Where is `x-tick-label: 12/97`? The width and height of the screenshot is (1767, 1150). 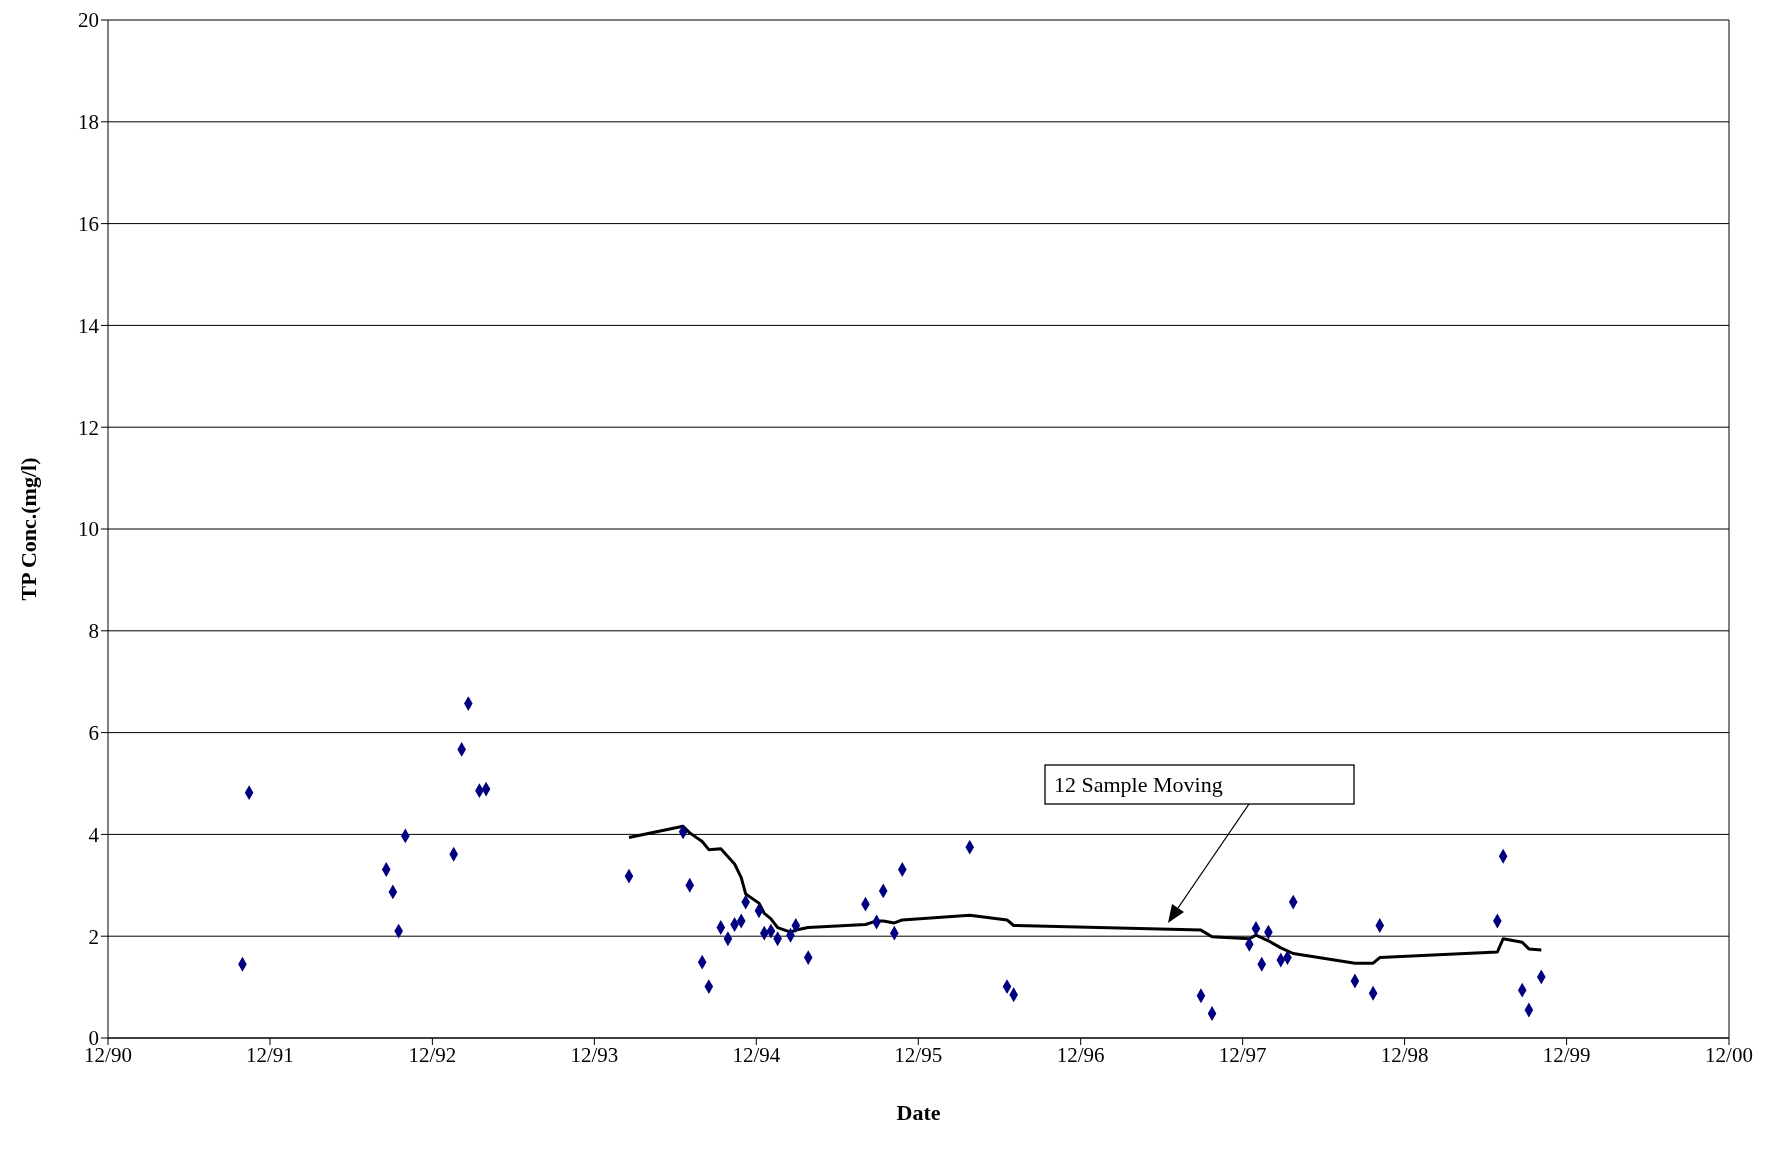
x-tick-label: 12/97 is located at coordinates (1242, 1054).